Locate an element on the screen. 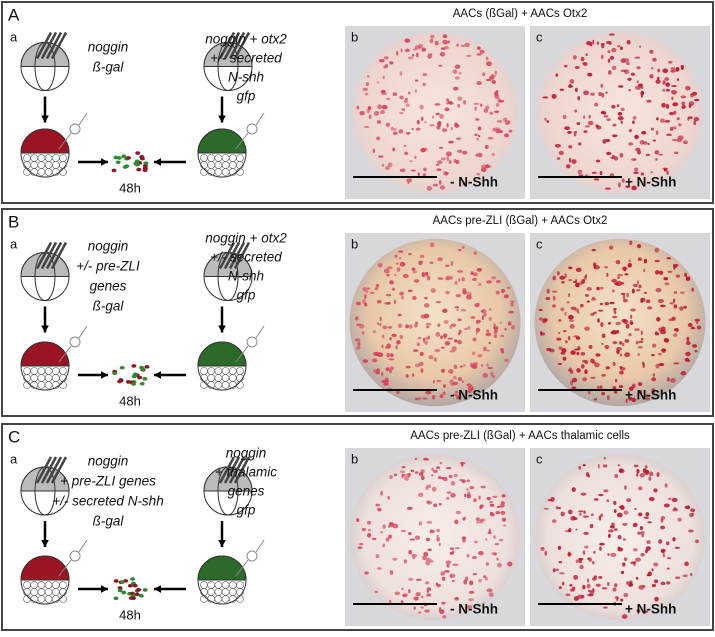  panel-label: B is located at coordinates (13, 221).